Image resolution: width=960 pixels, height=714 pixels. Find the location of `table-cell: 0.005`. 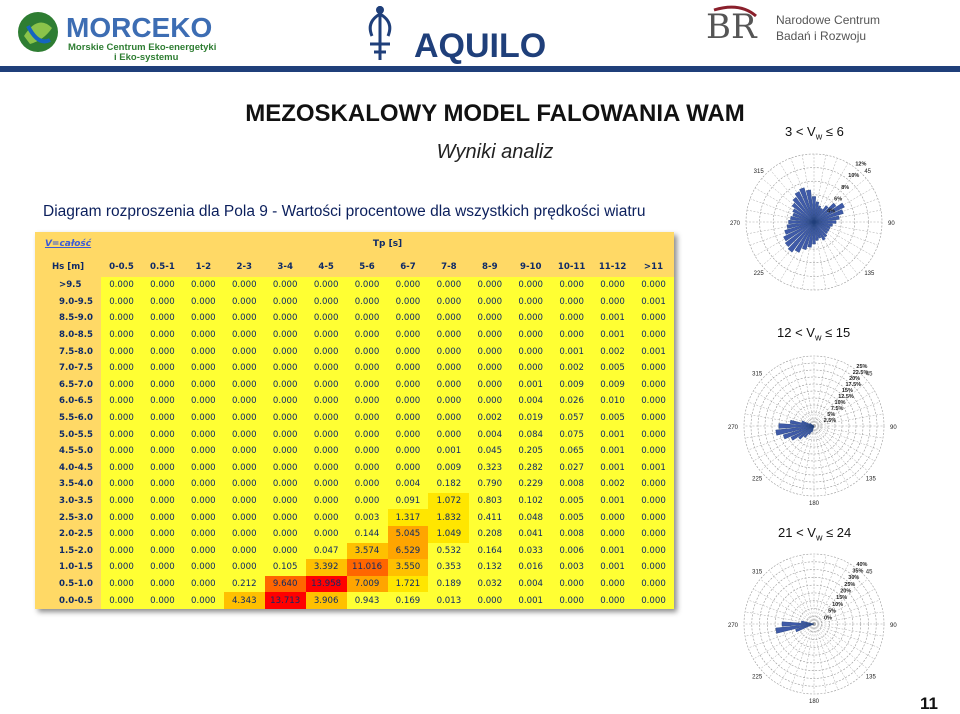

table-cell: 0.005 is located at coordinates (571, 501).